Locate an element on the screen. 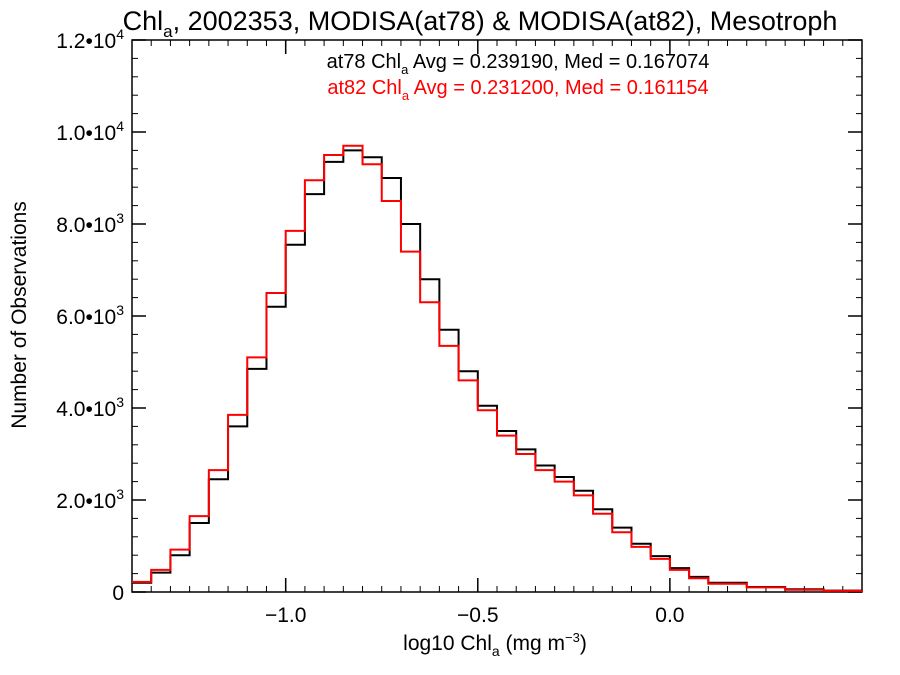 The image size is (900, 675). x-axis-title-prefix: log10 Chl is located at coordinates (447, 643).